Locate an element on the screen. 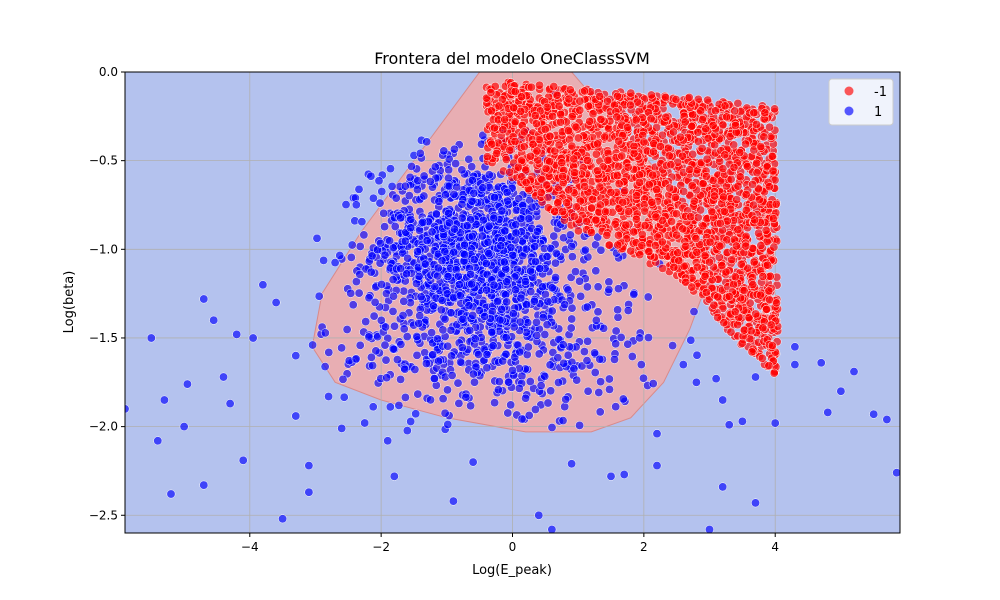 The image size is (1000, 600). x-tick-label: −4 is located at coordinates (250, 547).